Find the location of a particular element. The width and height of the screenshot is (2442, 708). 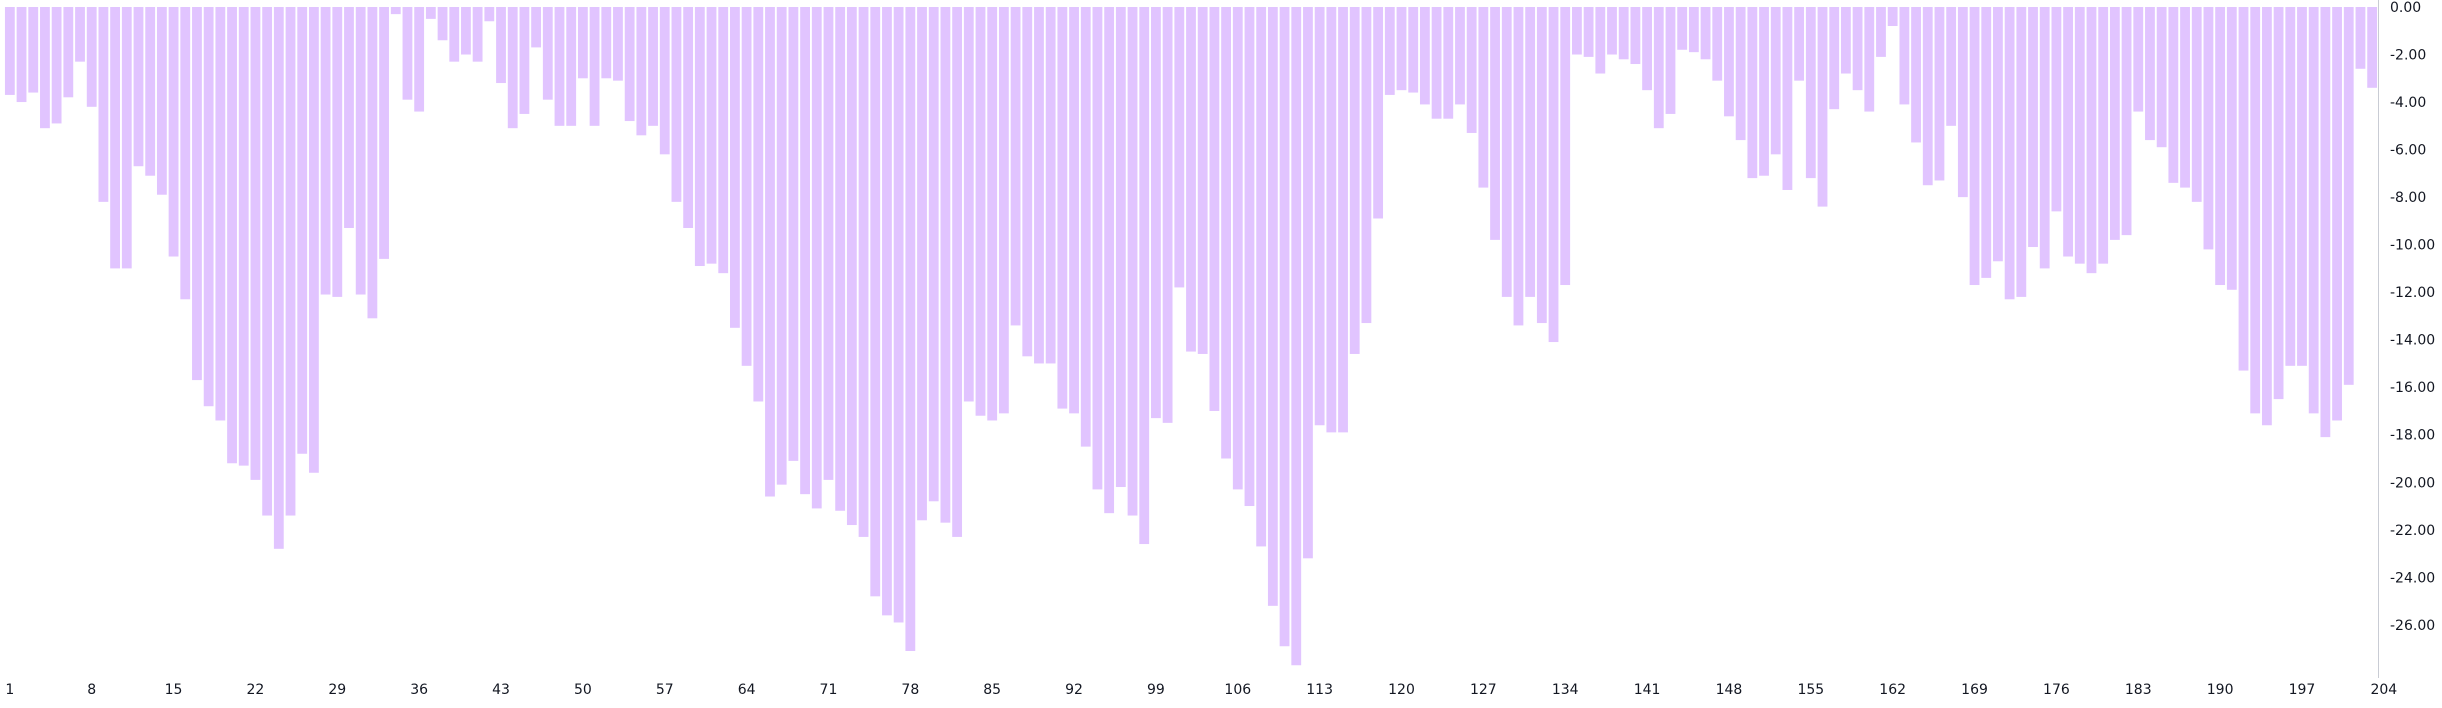

x-tick-label: 64 is located at coordinates (747, 690).